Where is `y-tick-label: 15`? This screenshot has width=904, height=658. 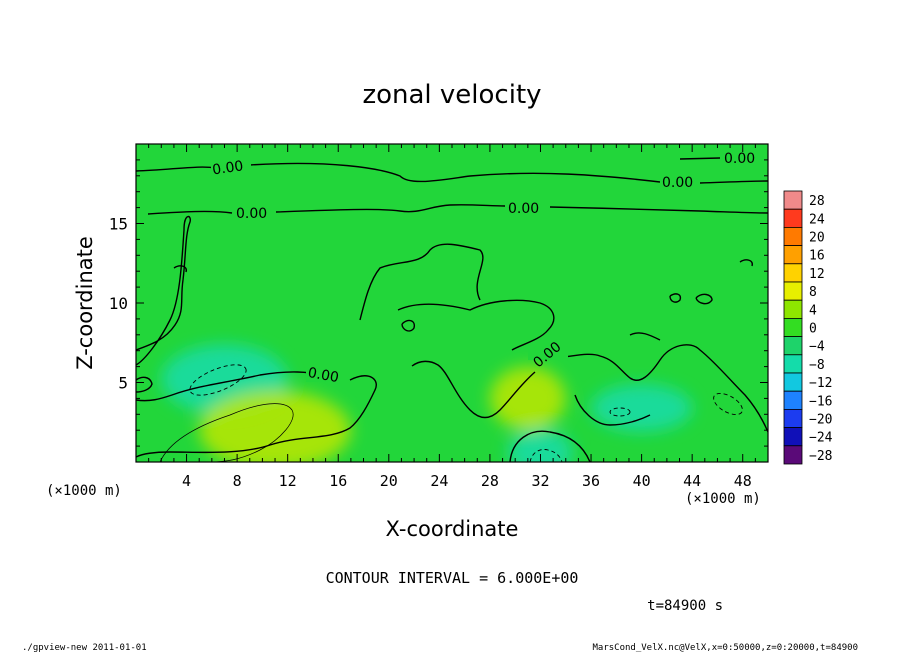
y-tick-label: 15 is located at coordinates (118, 224).